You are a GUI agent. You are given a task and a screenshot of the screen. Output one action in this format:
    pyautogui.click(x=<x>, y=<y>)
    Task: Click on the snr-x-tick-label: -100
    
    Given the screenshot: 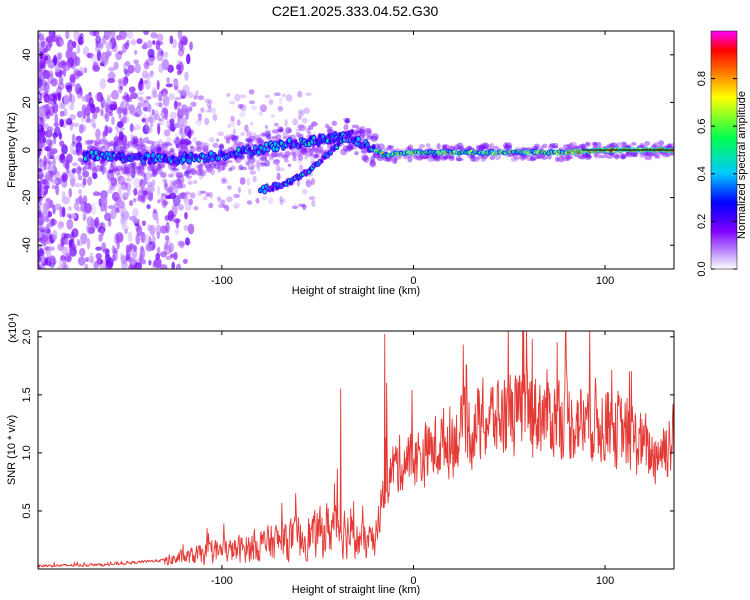 What is the action you would take?
    pyautogui.click(x=222, y=581)
    